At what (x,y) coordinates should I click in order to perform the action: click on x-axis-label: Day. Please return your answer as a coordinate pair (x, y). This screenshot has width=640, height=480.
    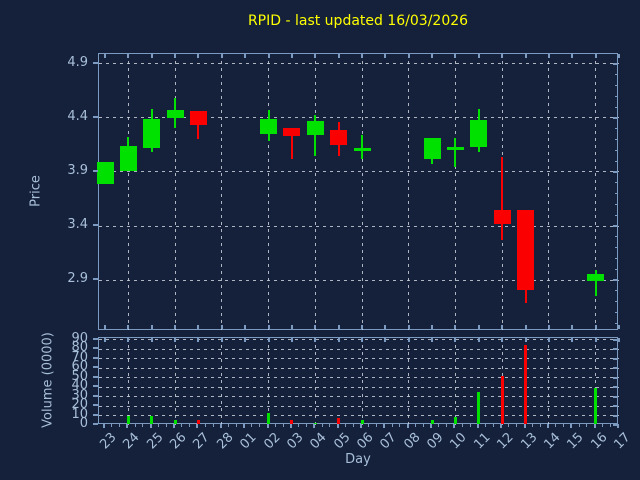
    Looking at the image, I should click on (358, 459).